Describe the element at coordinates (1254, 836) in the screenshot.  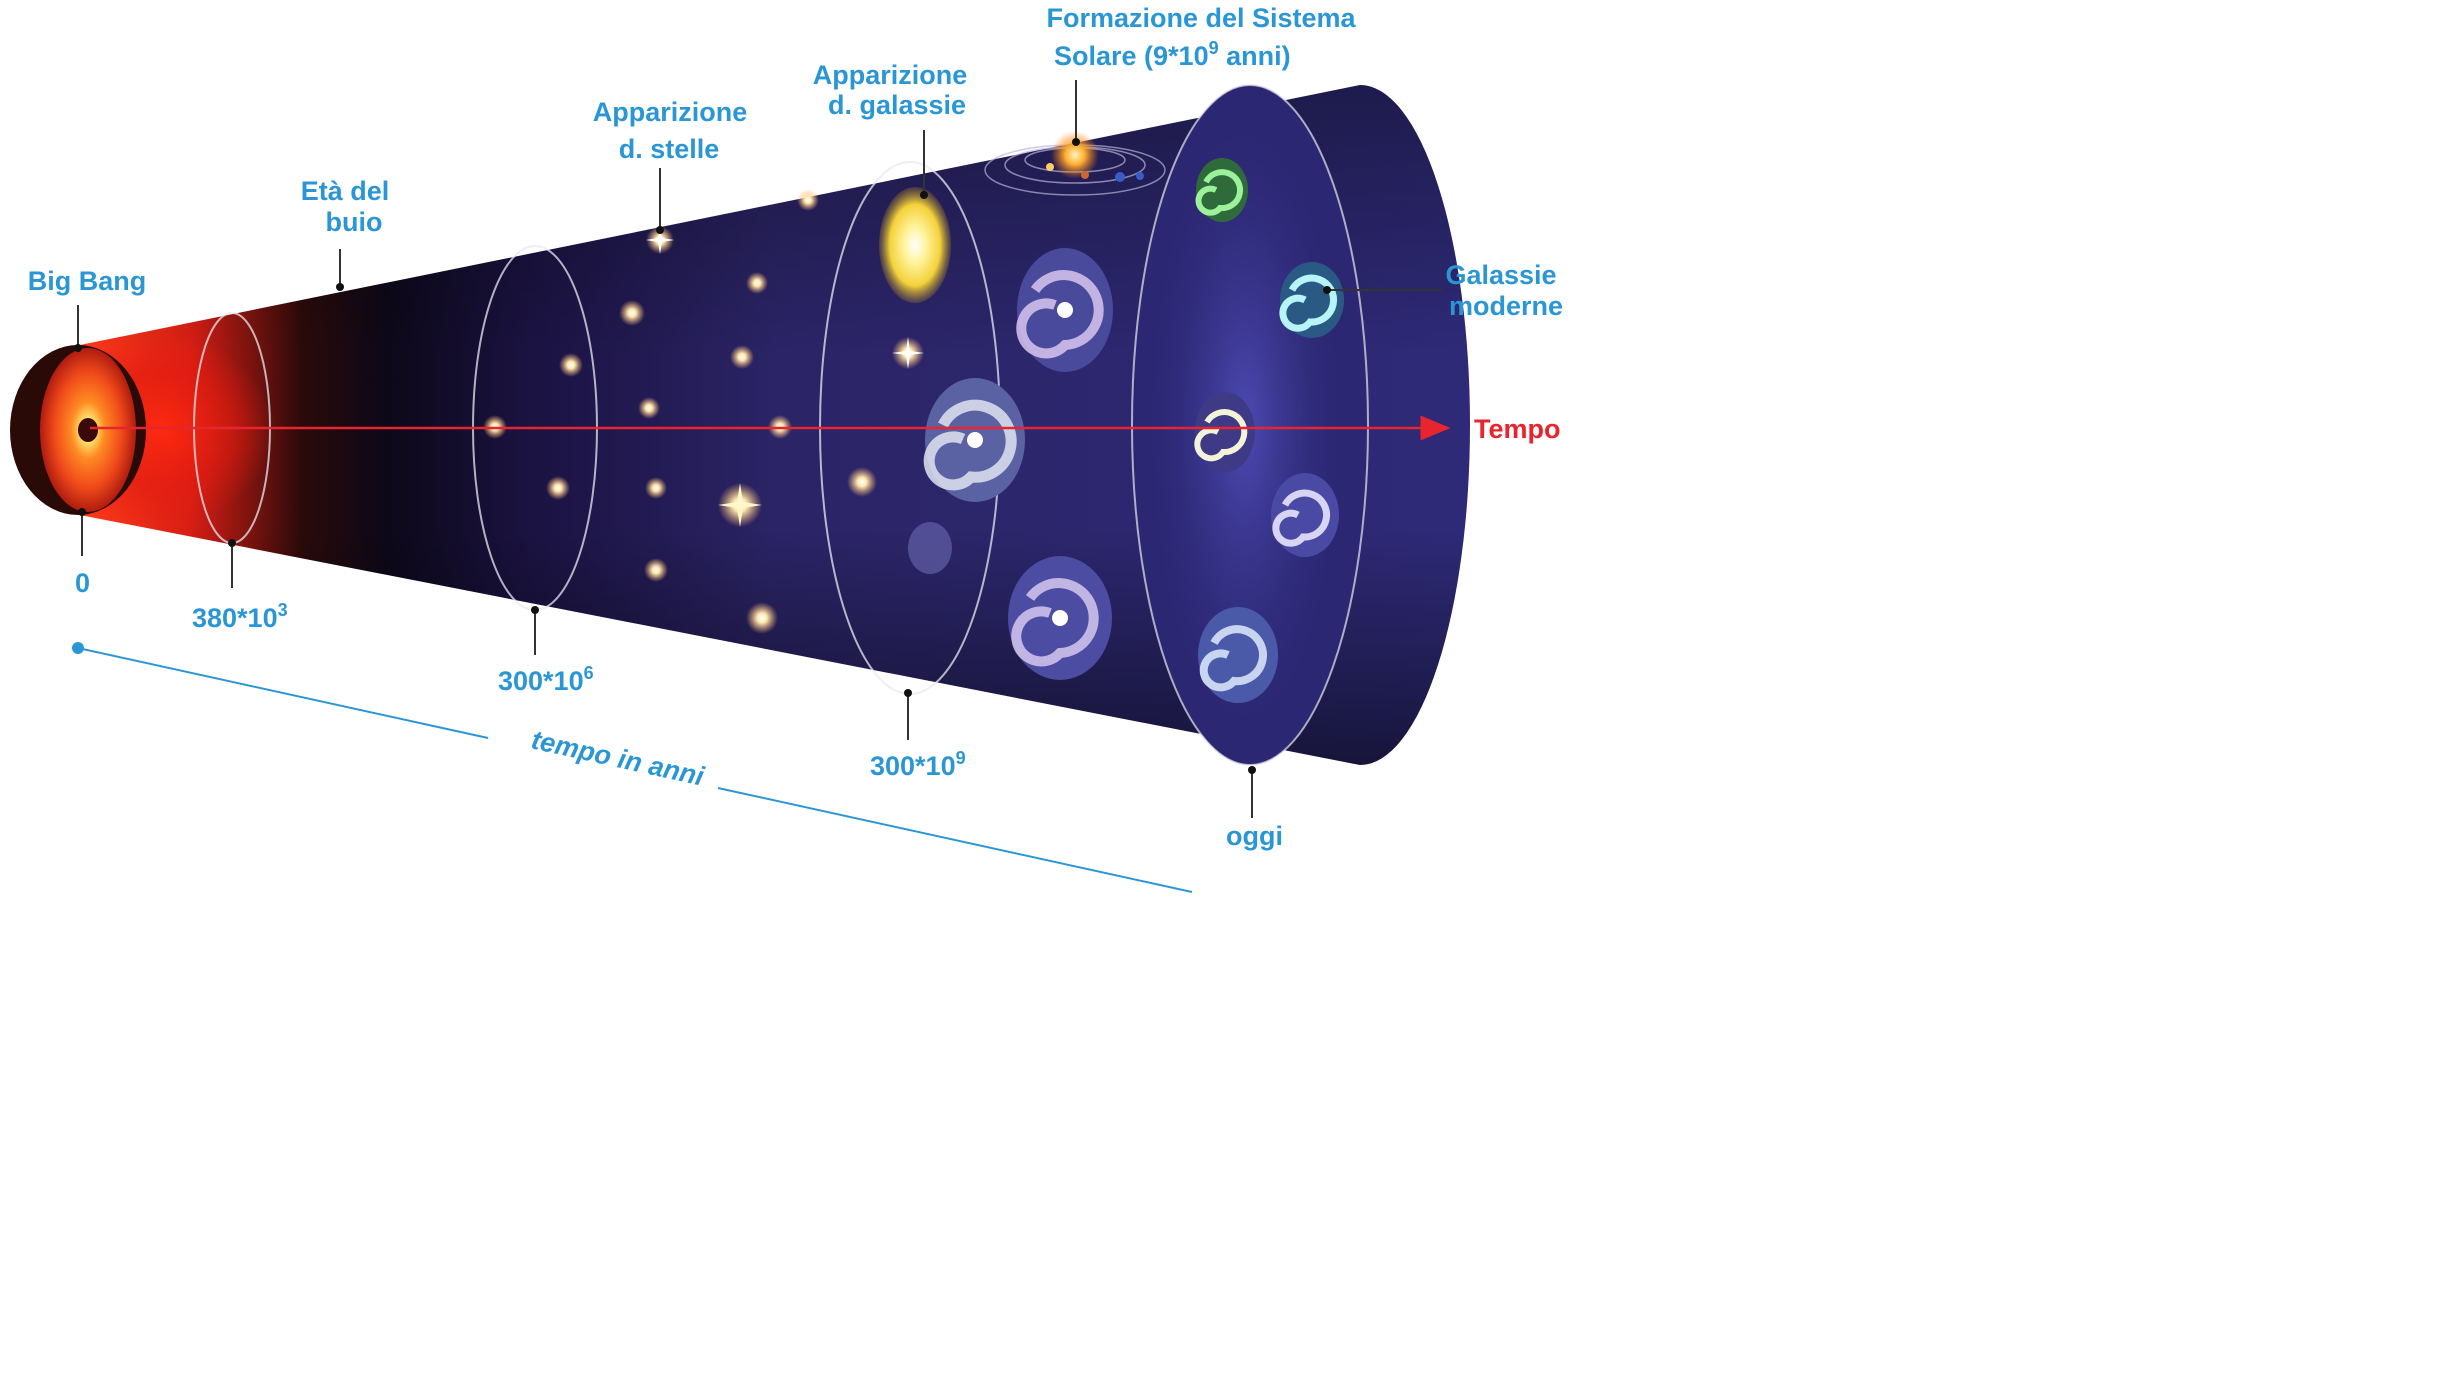
I see `tick-label-oggi: oggi` at that location.